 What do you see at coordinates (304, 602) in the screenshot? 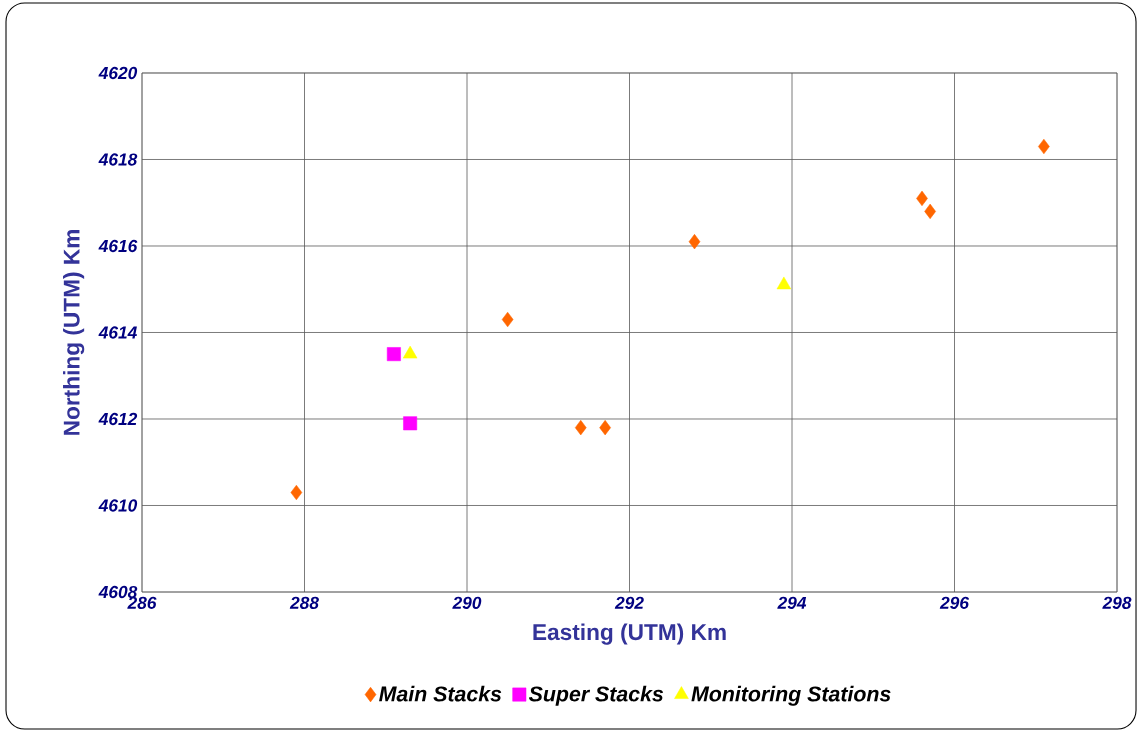
I see `x-tick-label: 288` at bounding box center [304, 602].